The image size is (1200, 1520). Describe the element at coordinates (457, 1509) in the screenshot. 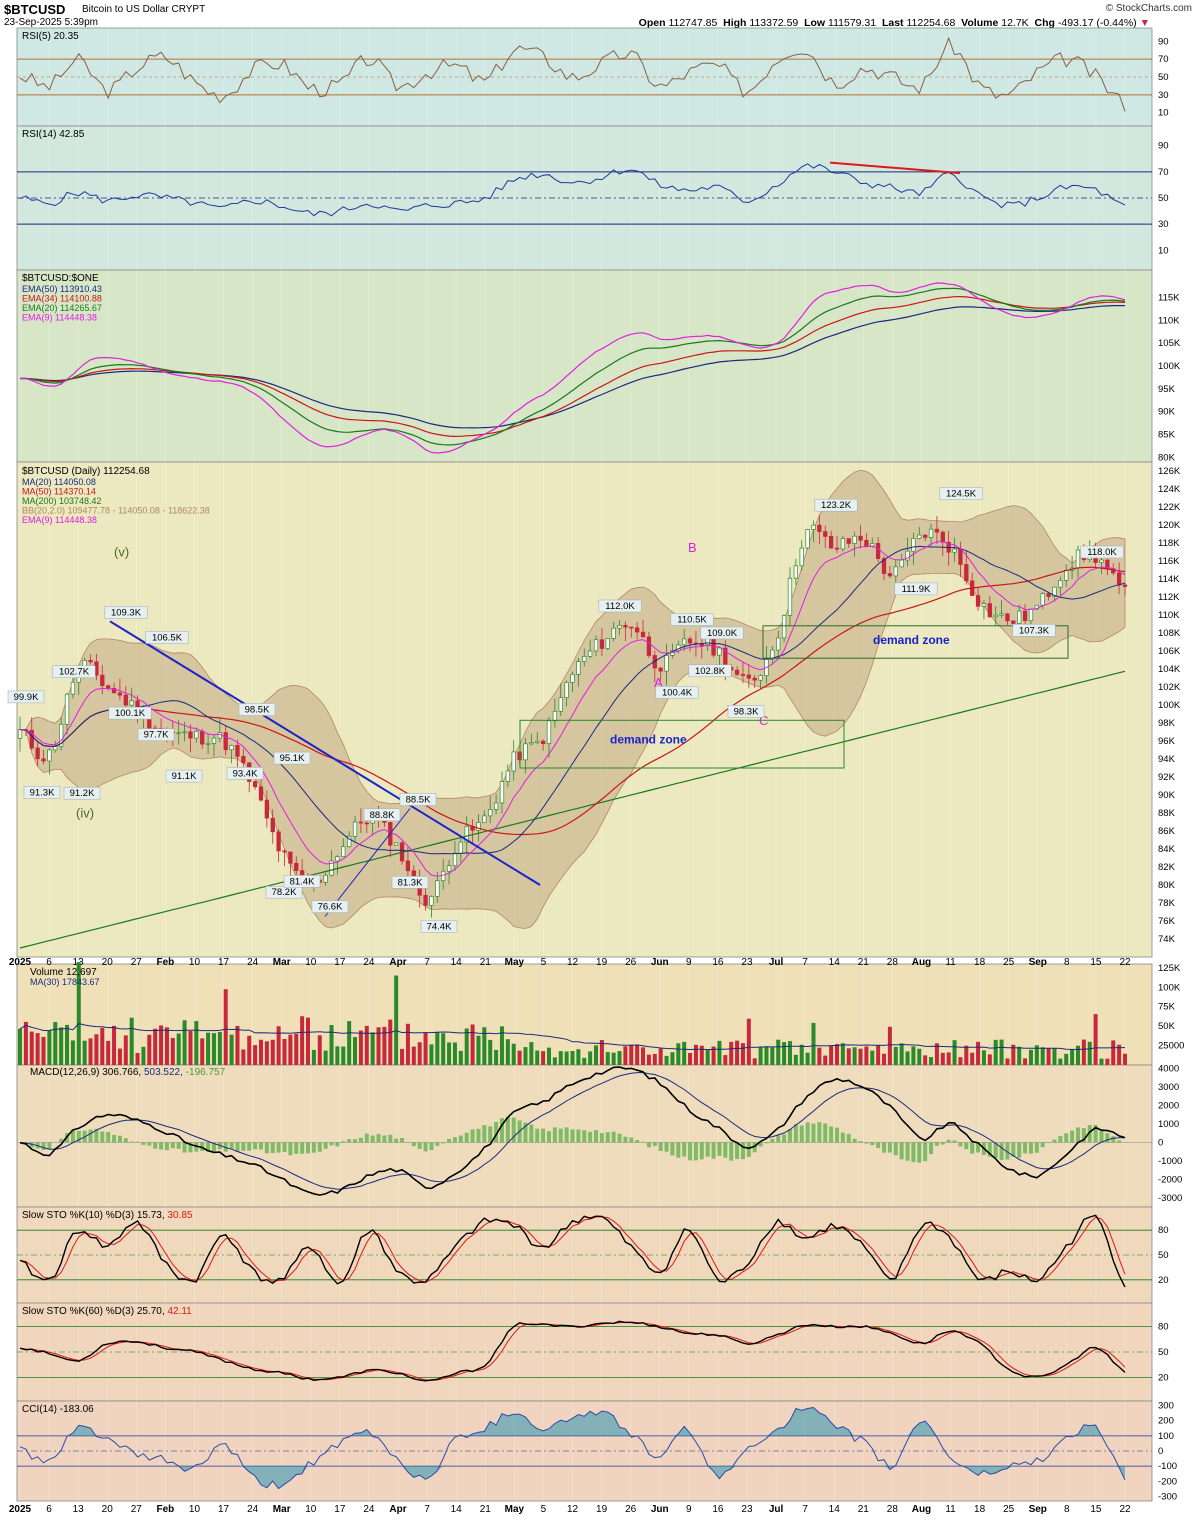

I see `x-tick-label: 14` at that location.